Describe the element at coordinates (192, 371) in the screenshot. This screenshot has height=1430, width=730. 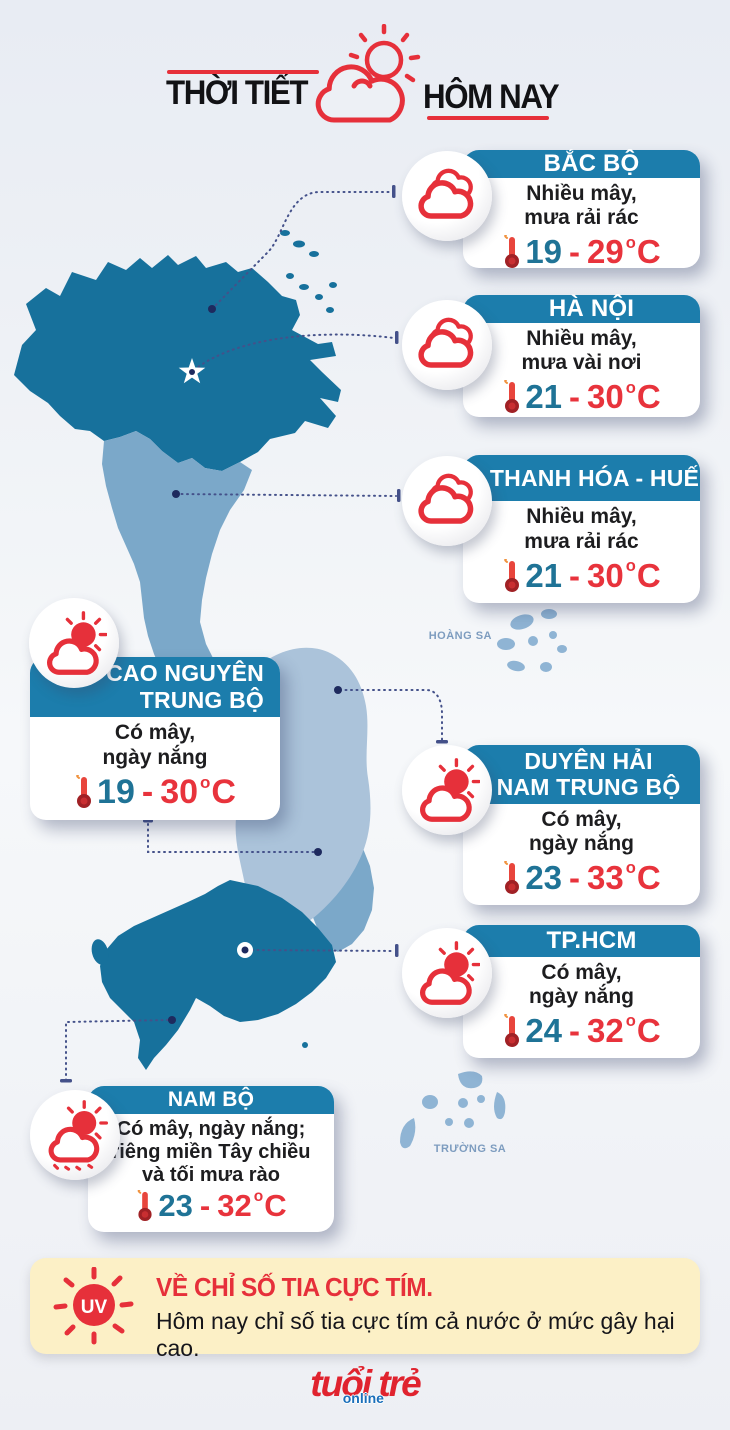
I see `star-marker-hanoi` at that location.